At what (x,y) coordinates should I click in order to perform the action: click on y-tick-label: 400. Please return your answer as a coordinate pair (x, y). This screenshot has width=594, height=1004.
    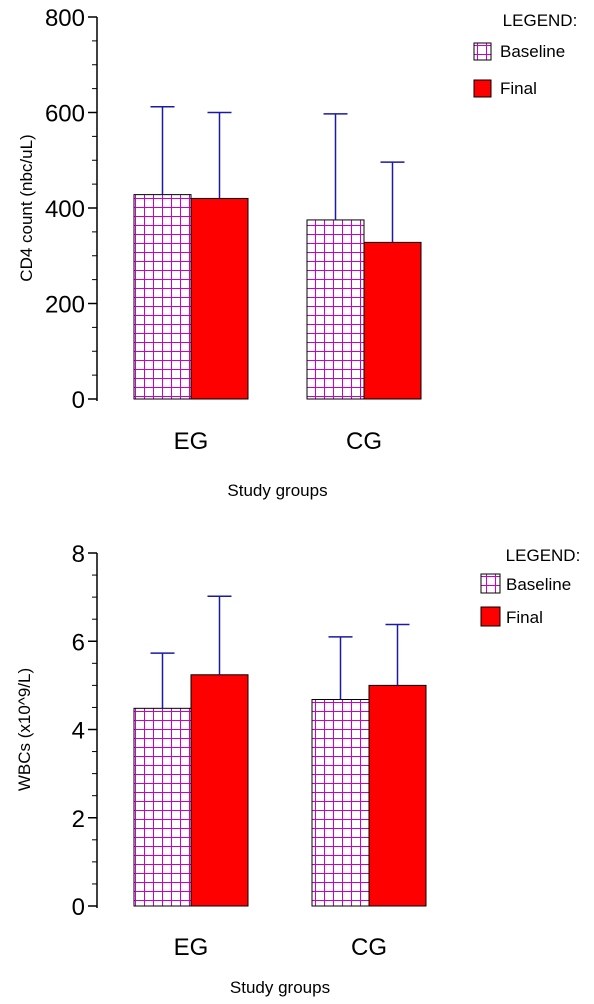
    Looking at the image, I should click on (65, 209).